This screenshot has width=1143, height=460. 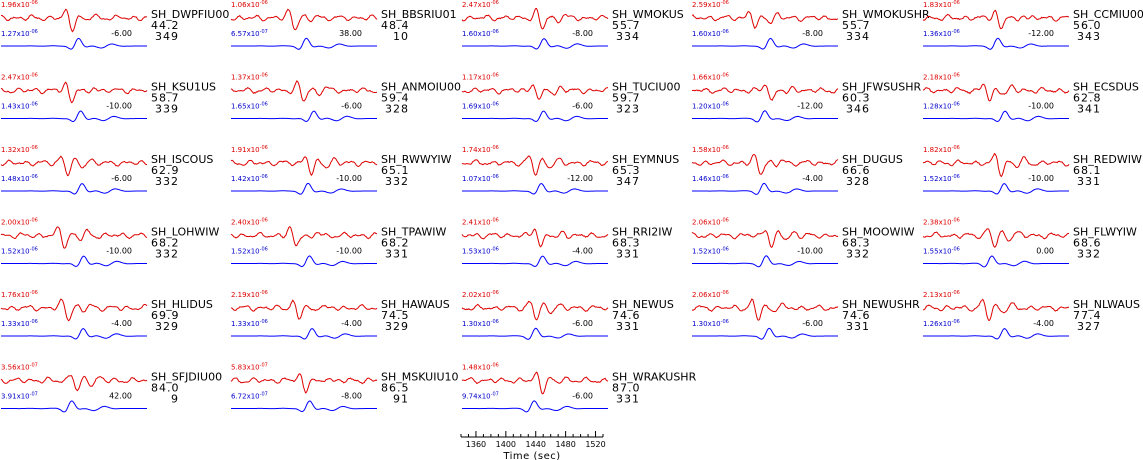 What do you see at coordinates (1045, 251) in the screenshot?
I see `time-shift-label: 0.00` at bounding box center [1045, 251].